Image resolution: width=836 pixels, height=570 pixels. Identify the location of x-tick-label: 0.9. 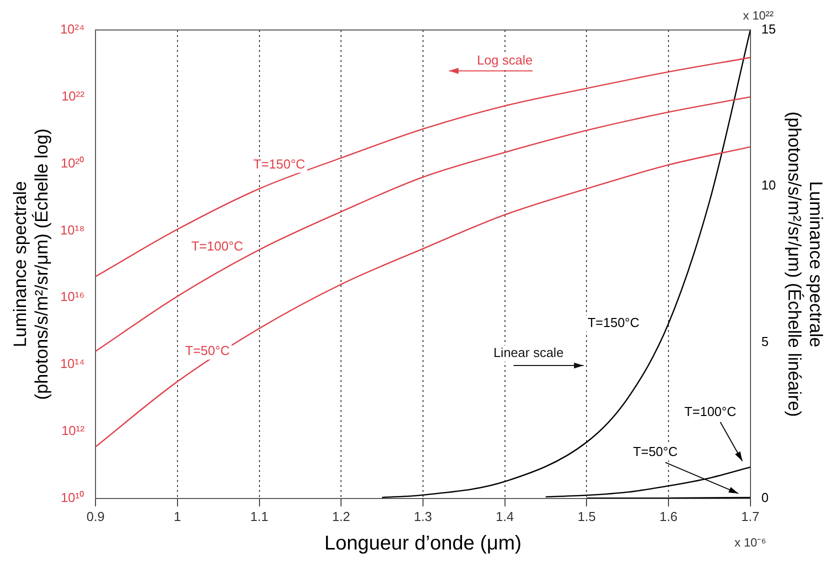
(95, 516).